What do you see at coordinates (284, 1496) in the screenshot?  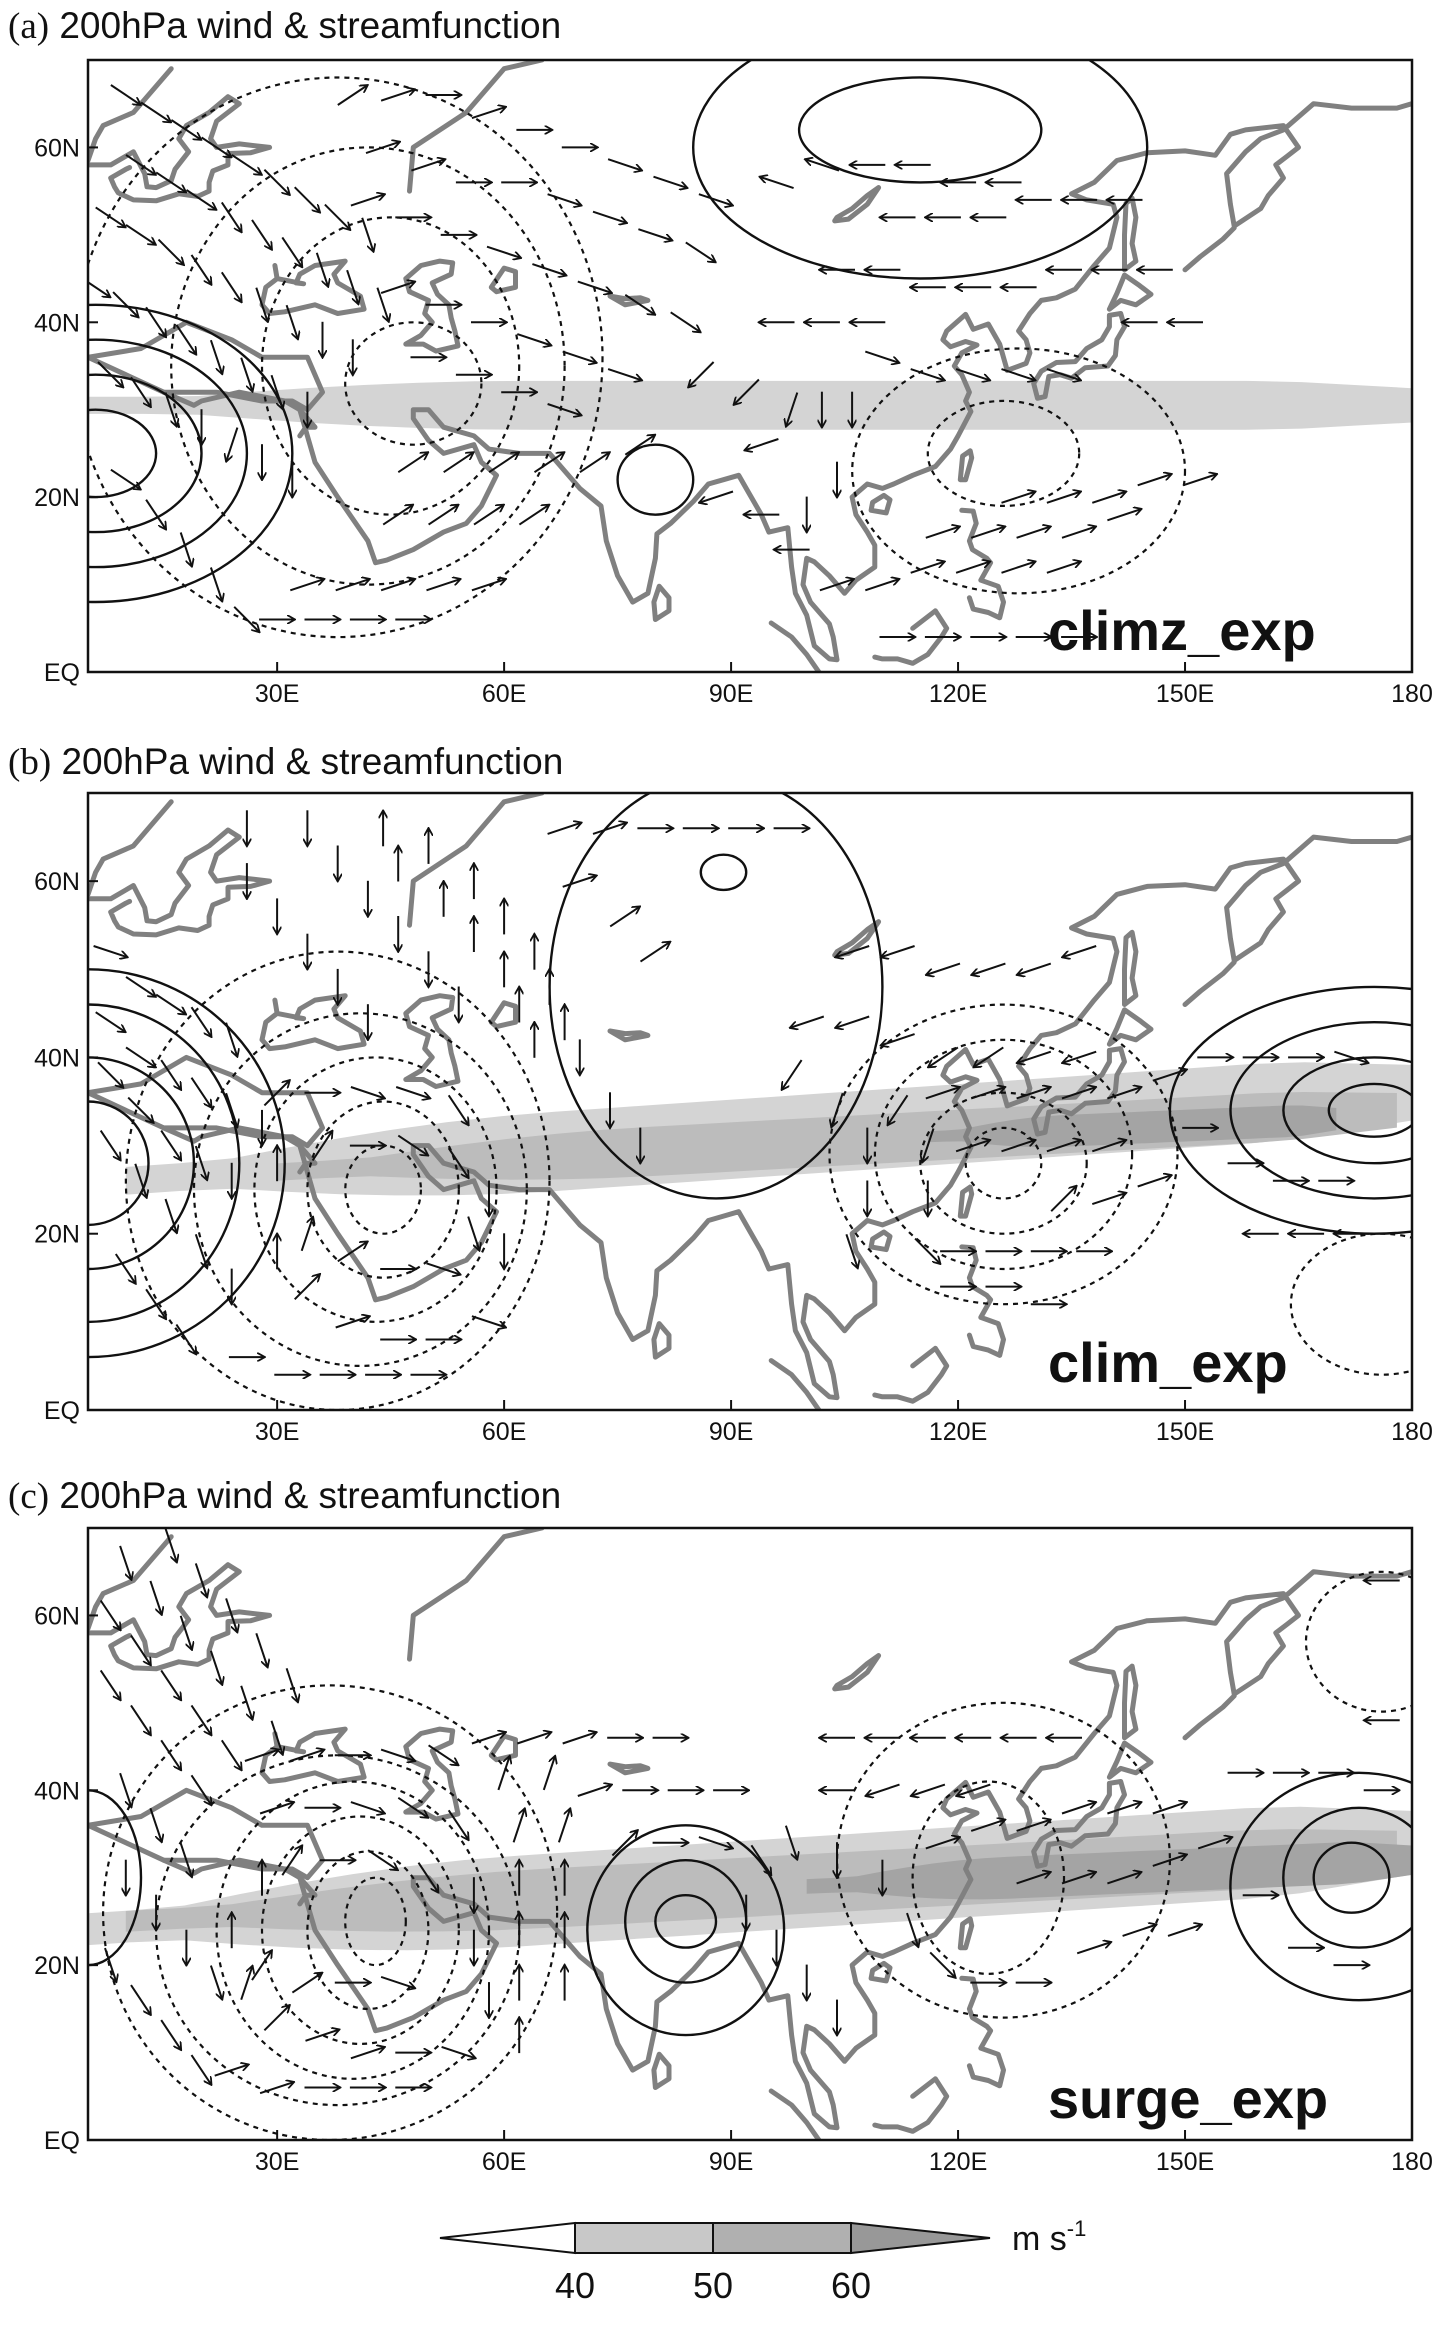 I see `panel-c-title: (c) 200hPa wind & streamfunction` at bounding box center [284, 1496].